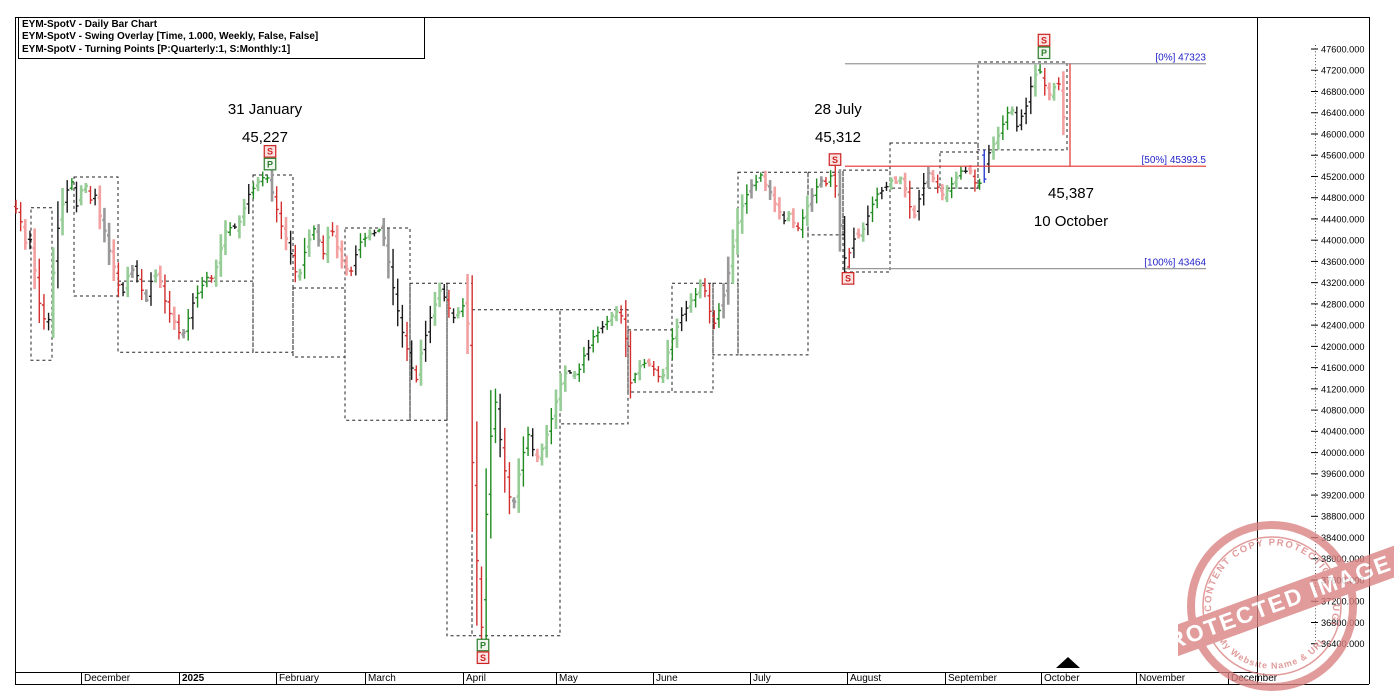 This screenshot has height=700, width=1394. What do you see at coordinates (1180, 58) in the screenshot?
I see `fib-level-label: [0%] 47323` at bounding box center [1180, 58].